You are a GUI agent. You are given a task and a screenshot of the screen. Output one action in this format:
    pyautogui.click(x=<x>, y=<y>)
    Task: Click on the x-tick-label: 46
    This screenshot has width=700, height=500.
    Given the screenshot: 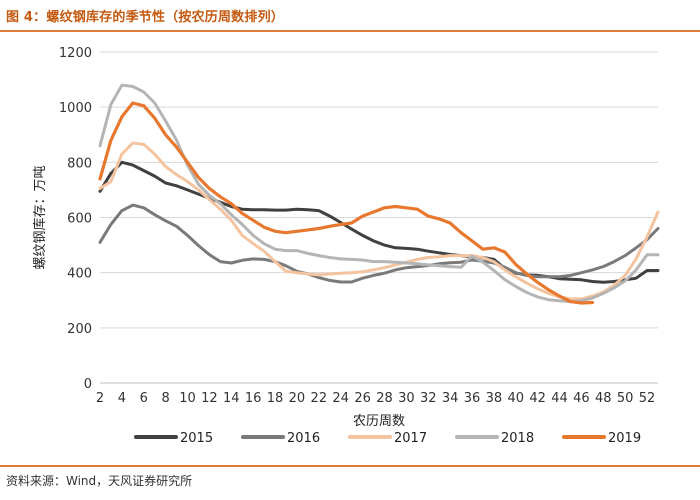 What is the action you would take?
    pyautogui.click(x=581, y=398)
    